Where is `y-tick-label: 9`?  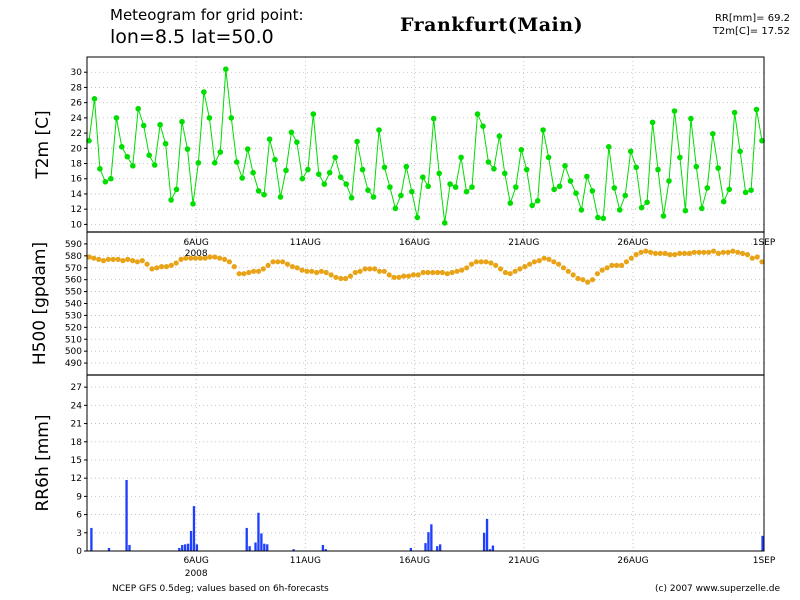 y-tick-label: 9 is located at coordinates (79, 497).